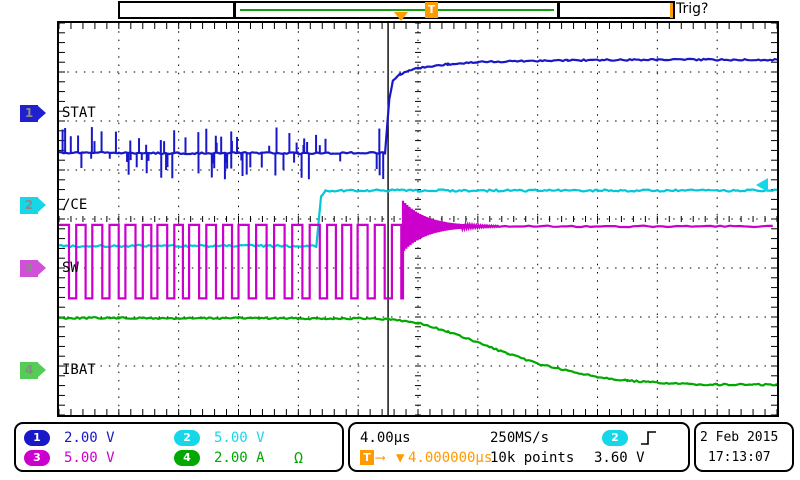 Image resolution: width=800 pixels, height=480 pixels. I want to click on channel-1-marker-body, so click(29, 113).